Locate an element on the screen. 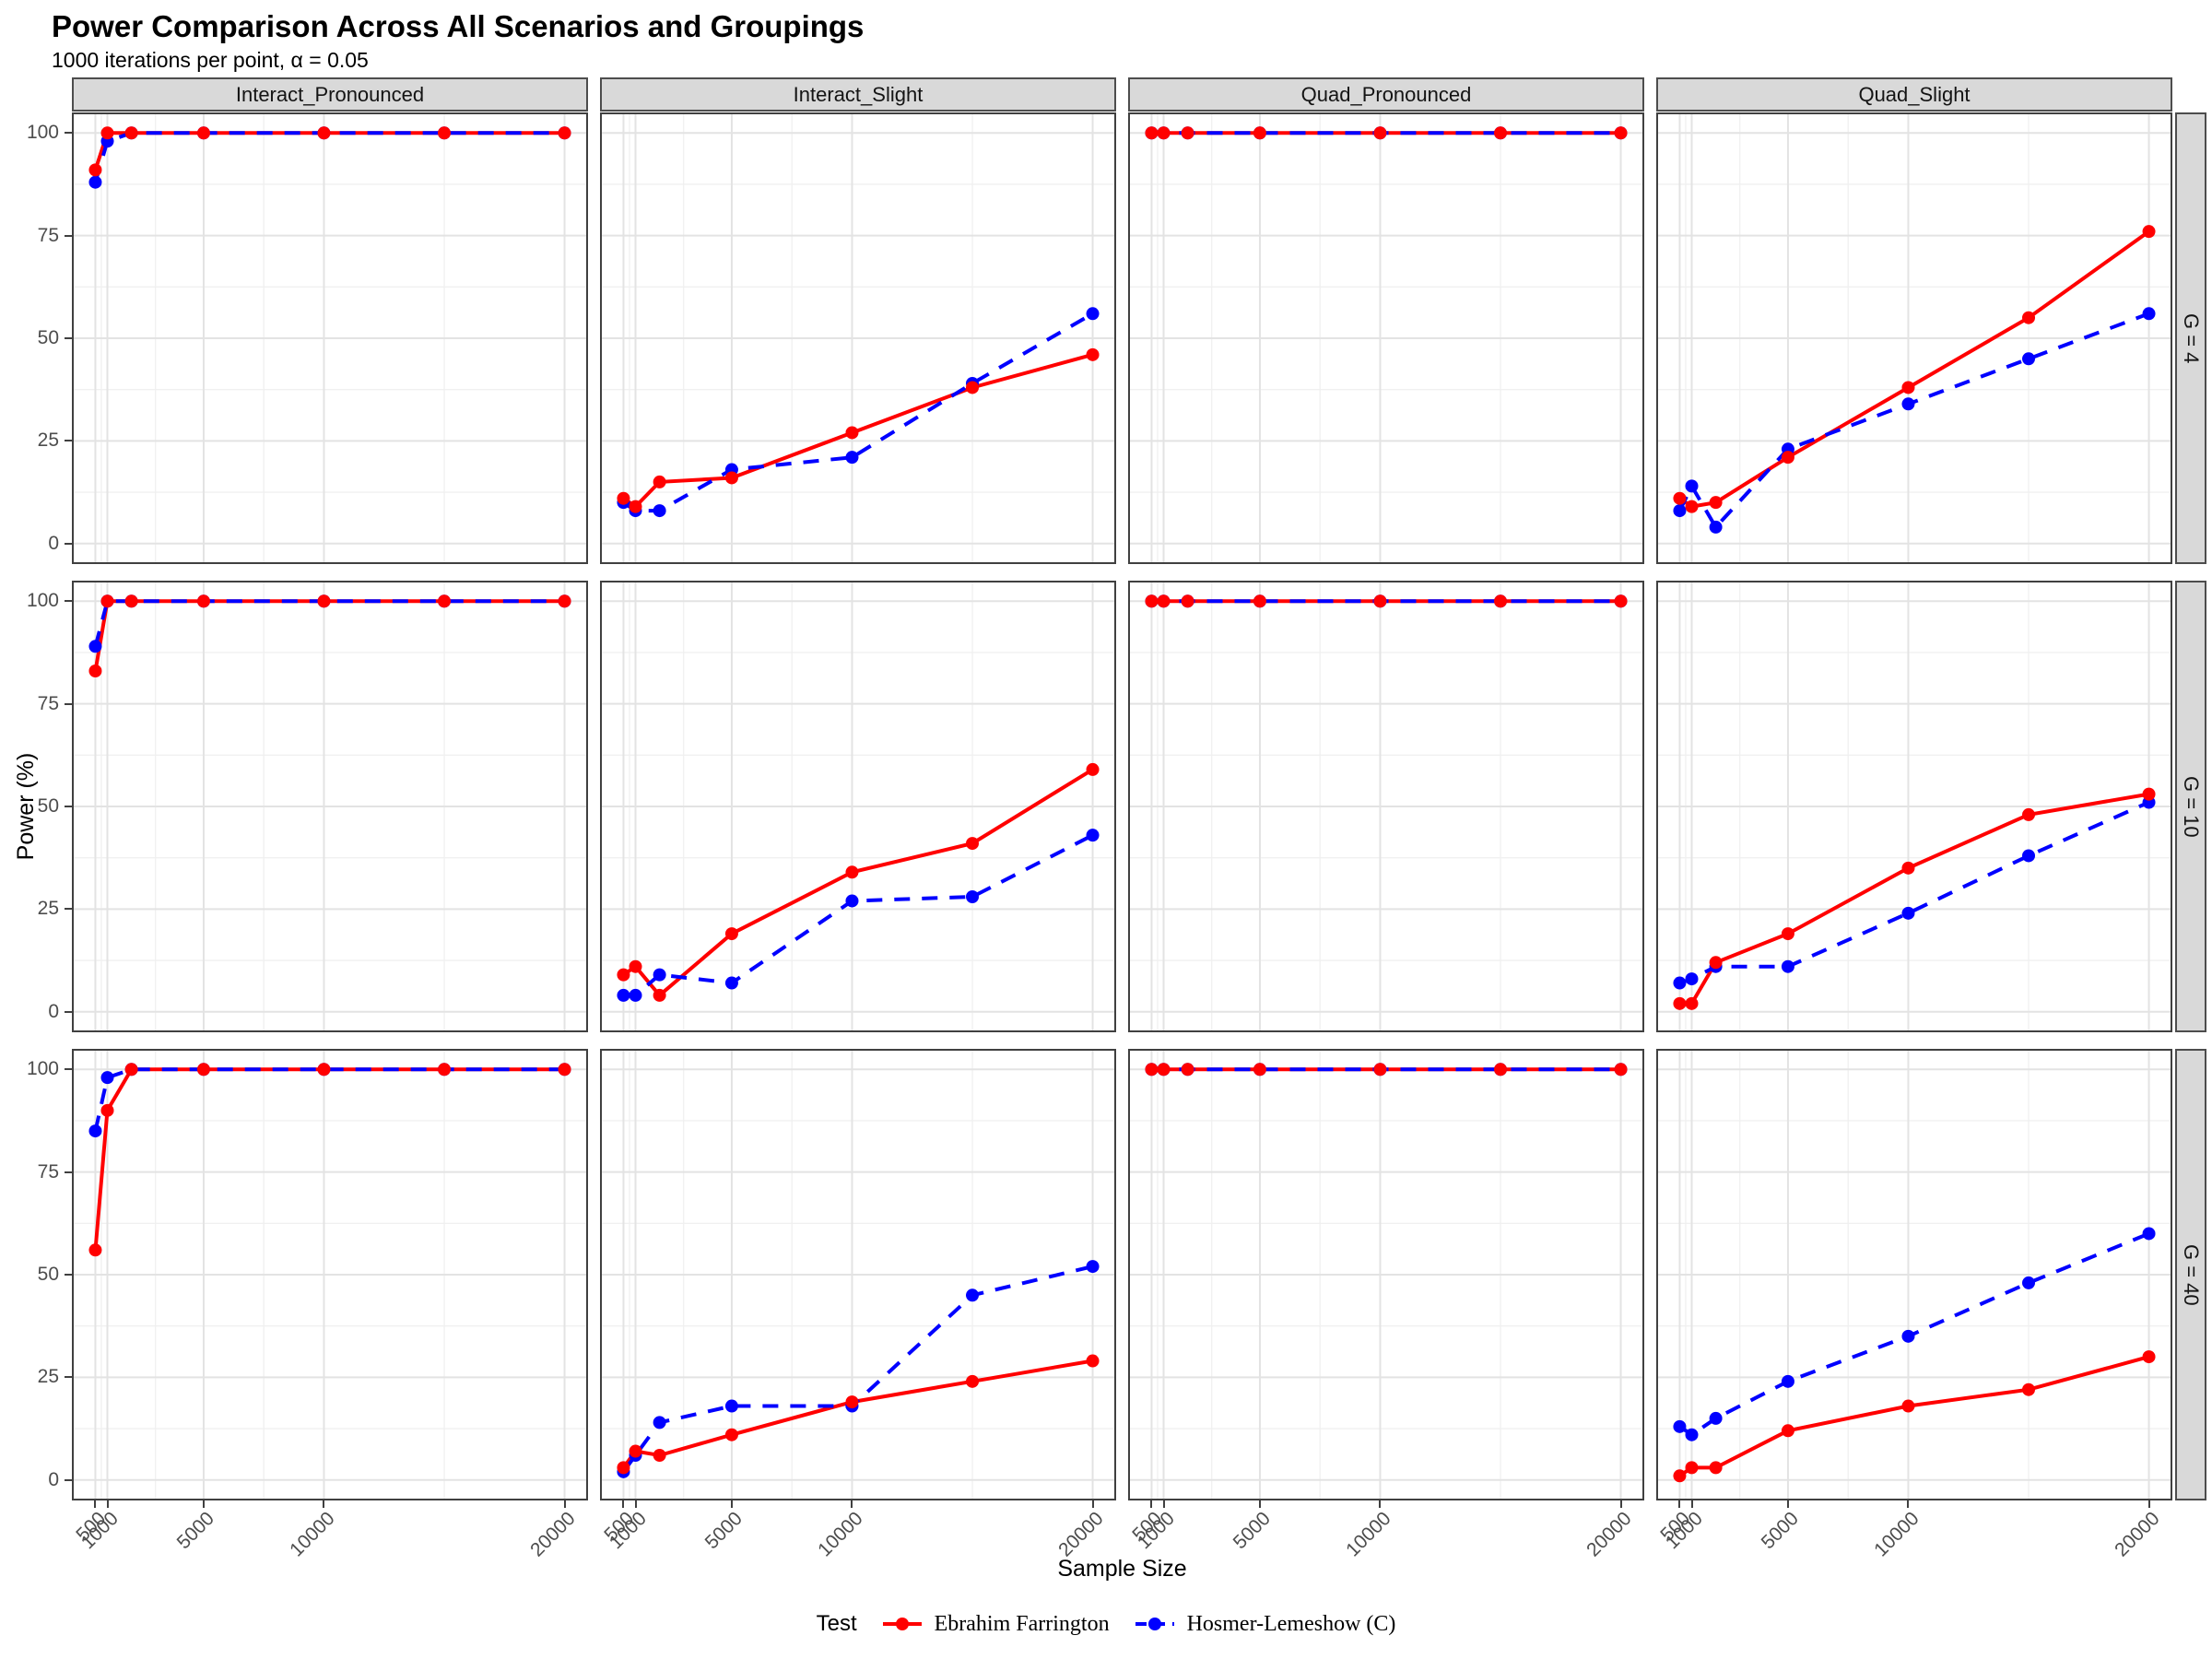 The image size is (2212, 1659). facet-column-strip-quad-slight: Quad_Slight is located at coordinates (1914, 94).